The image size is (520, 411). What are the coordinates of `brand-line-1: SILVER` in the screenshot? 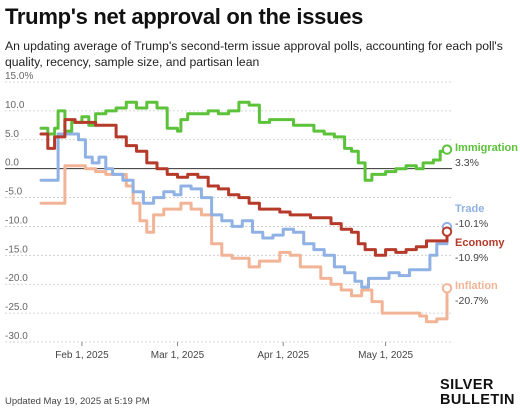 It's located at (467, 385).